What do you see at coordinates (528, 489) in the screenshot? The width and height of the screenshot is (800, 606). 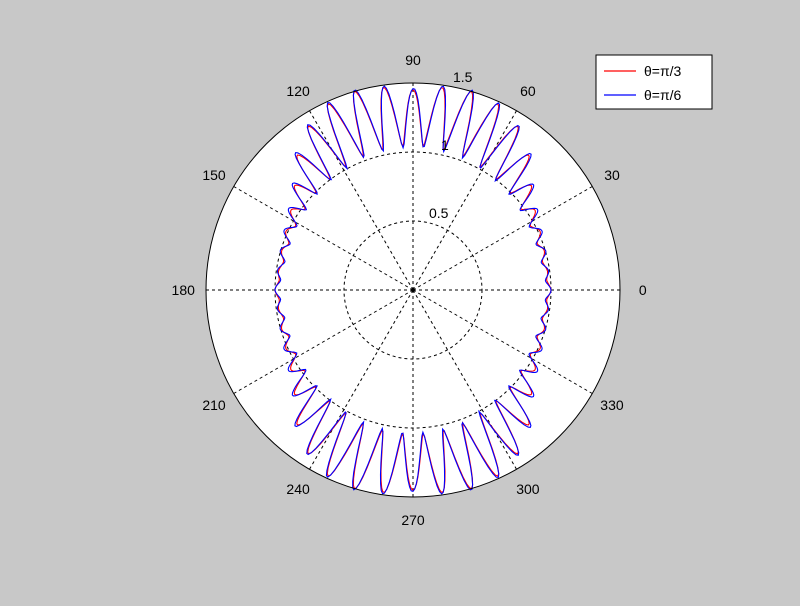 I see `angle-tick-label-300: 300` at bounding box center [528, 489].